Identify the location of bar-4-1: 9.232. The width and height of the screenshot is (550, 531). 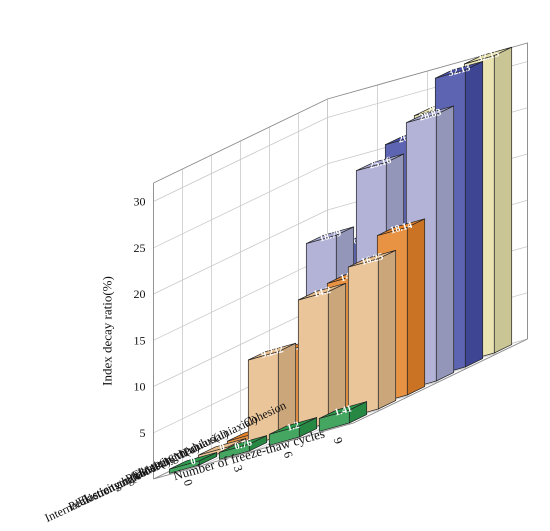
(272, 394).